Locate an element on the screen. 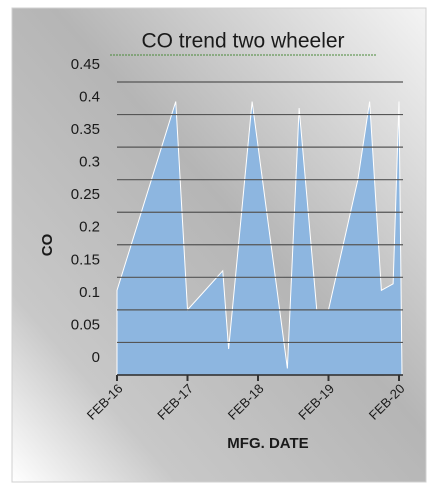 The image size is (439, 491). y-tick-label: 0.2 is located at coordinates (89, 227).